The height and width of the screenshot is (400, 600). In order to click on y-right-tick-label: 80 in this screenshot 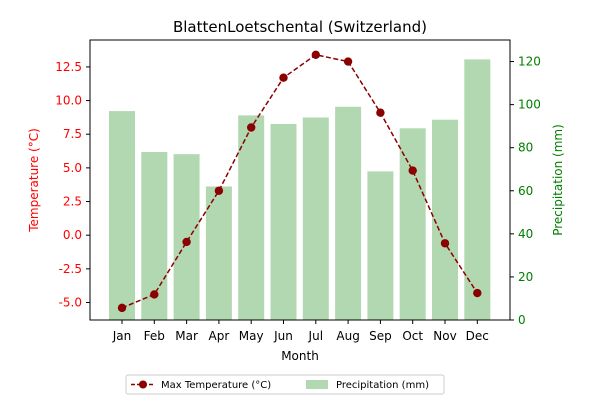, I will do `click(525, 148)`.